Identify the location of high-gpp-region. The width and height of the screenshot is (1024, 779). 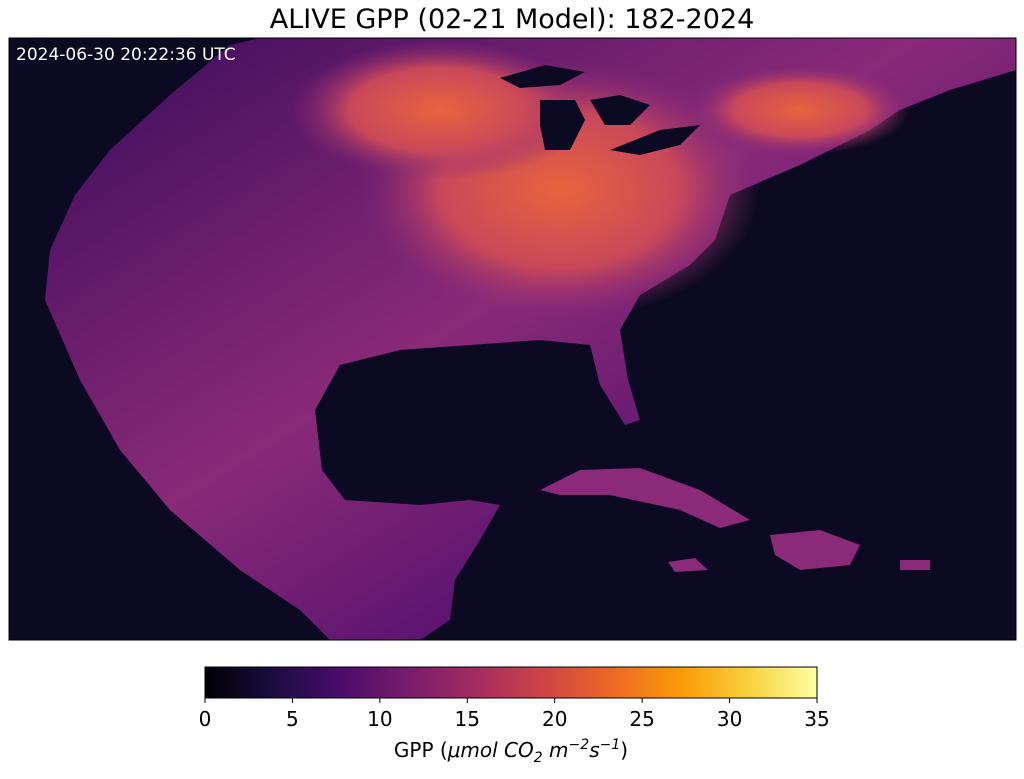
(800, 110).